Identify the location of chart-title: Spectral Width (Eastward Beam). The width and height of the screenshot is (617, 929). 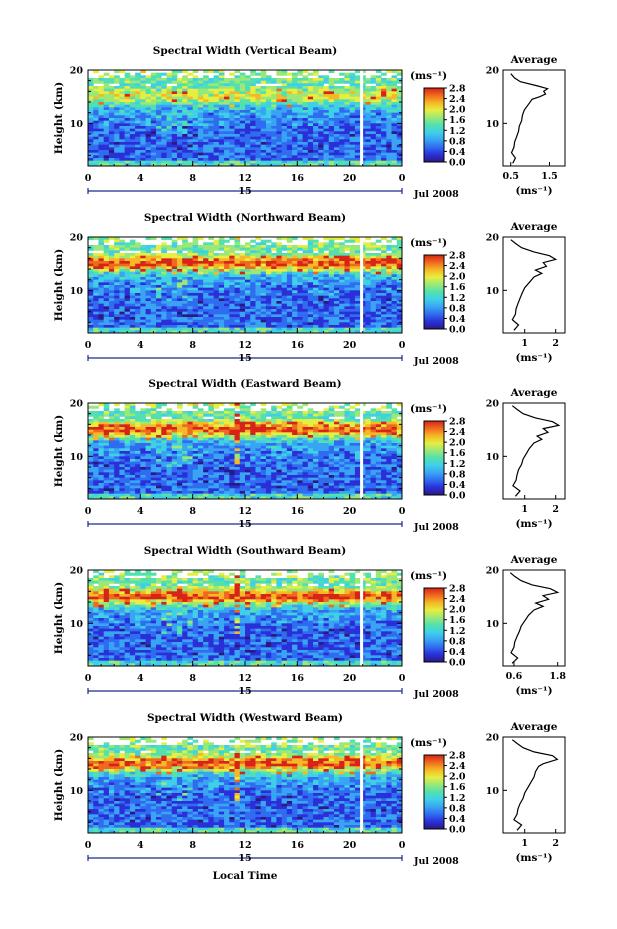
(244, 384).